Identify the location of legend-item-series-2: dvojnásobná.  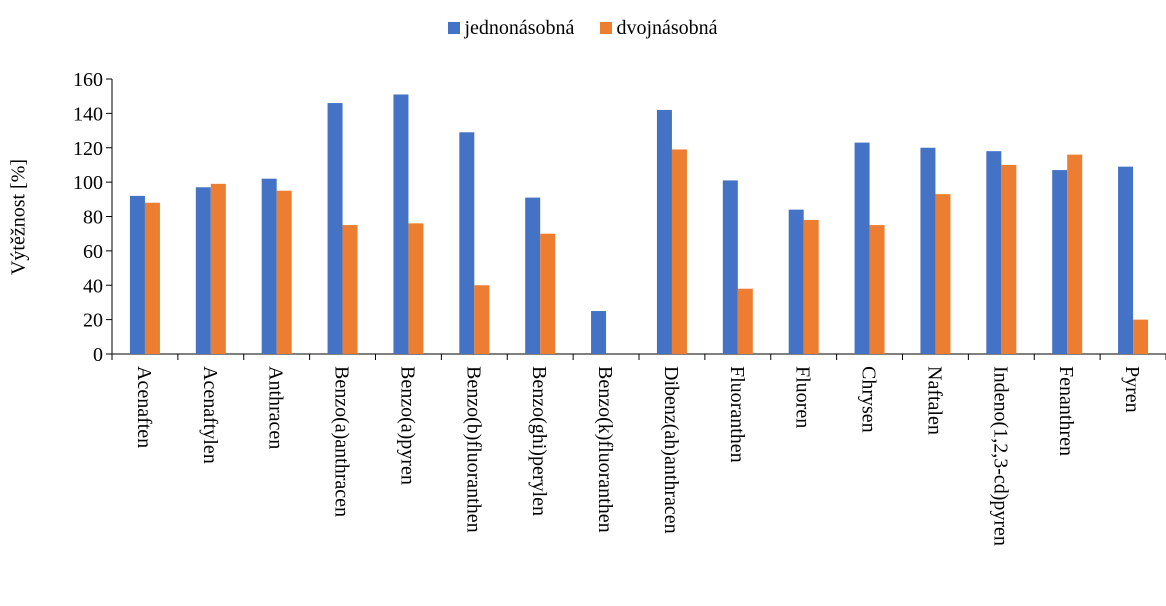
(659, 28).